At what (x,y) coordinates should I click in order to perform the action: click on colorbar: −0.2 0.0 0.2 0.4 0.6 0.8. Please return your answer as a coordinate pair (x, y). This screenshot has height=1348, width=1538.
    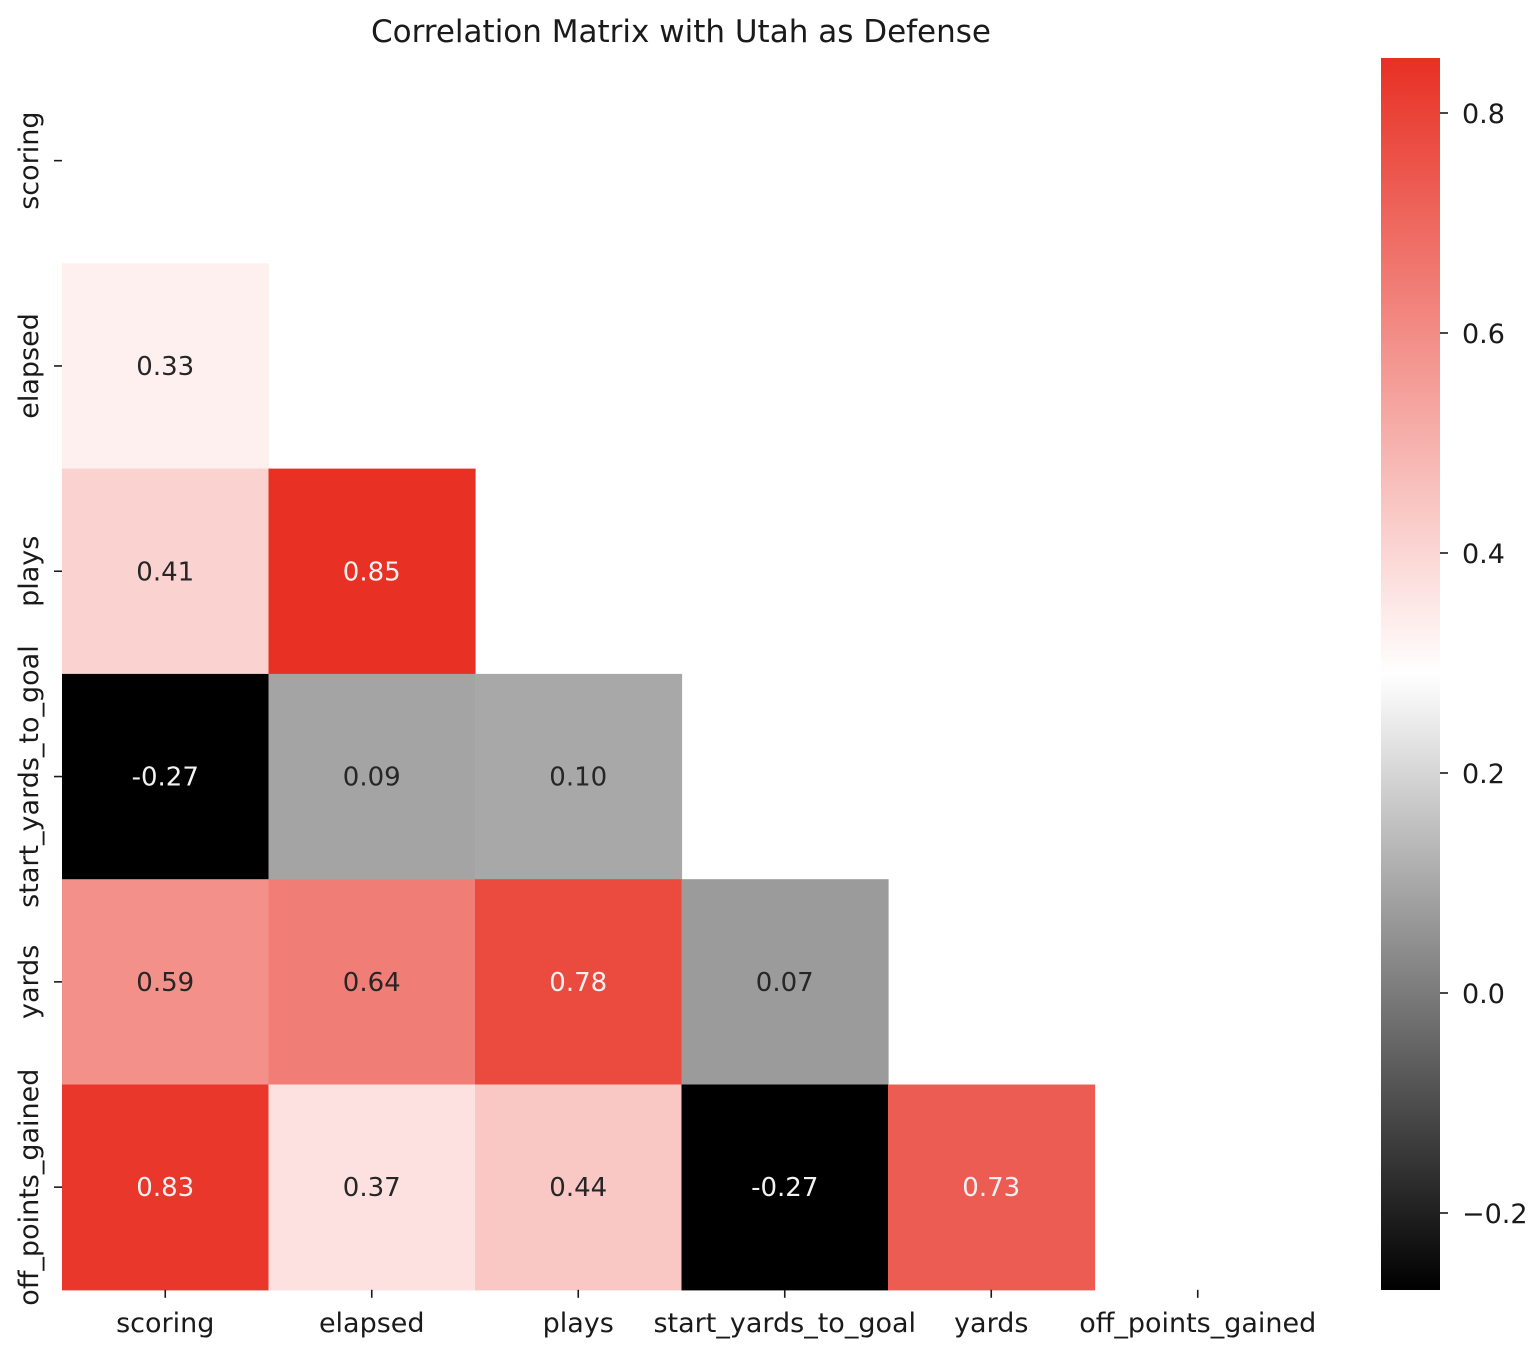
    Looking at the image, I should click on (1454, 674).